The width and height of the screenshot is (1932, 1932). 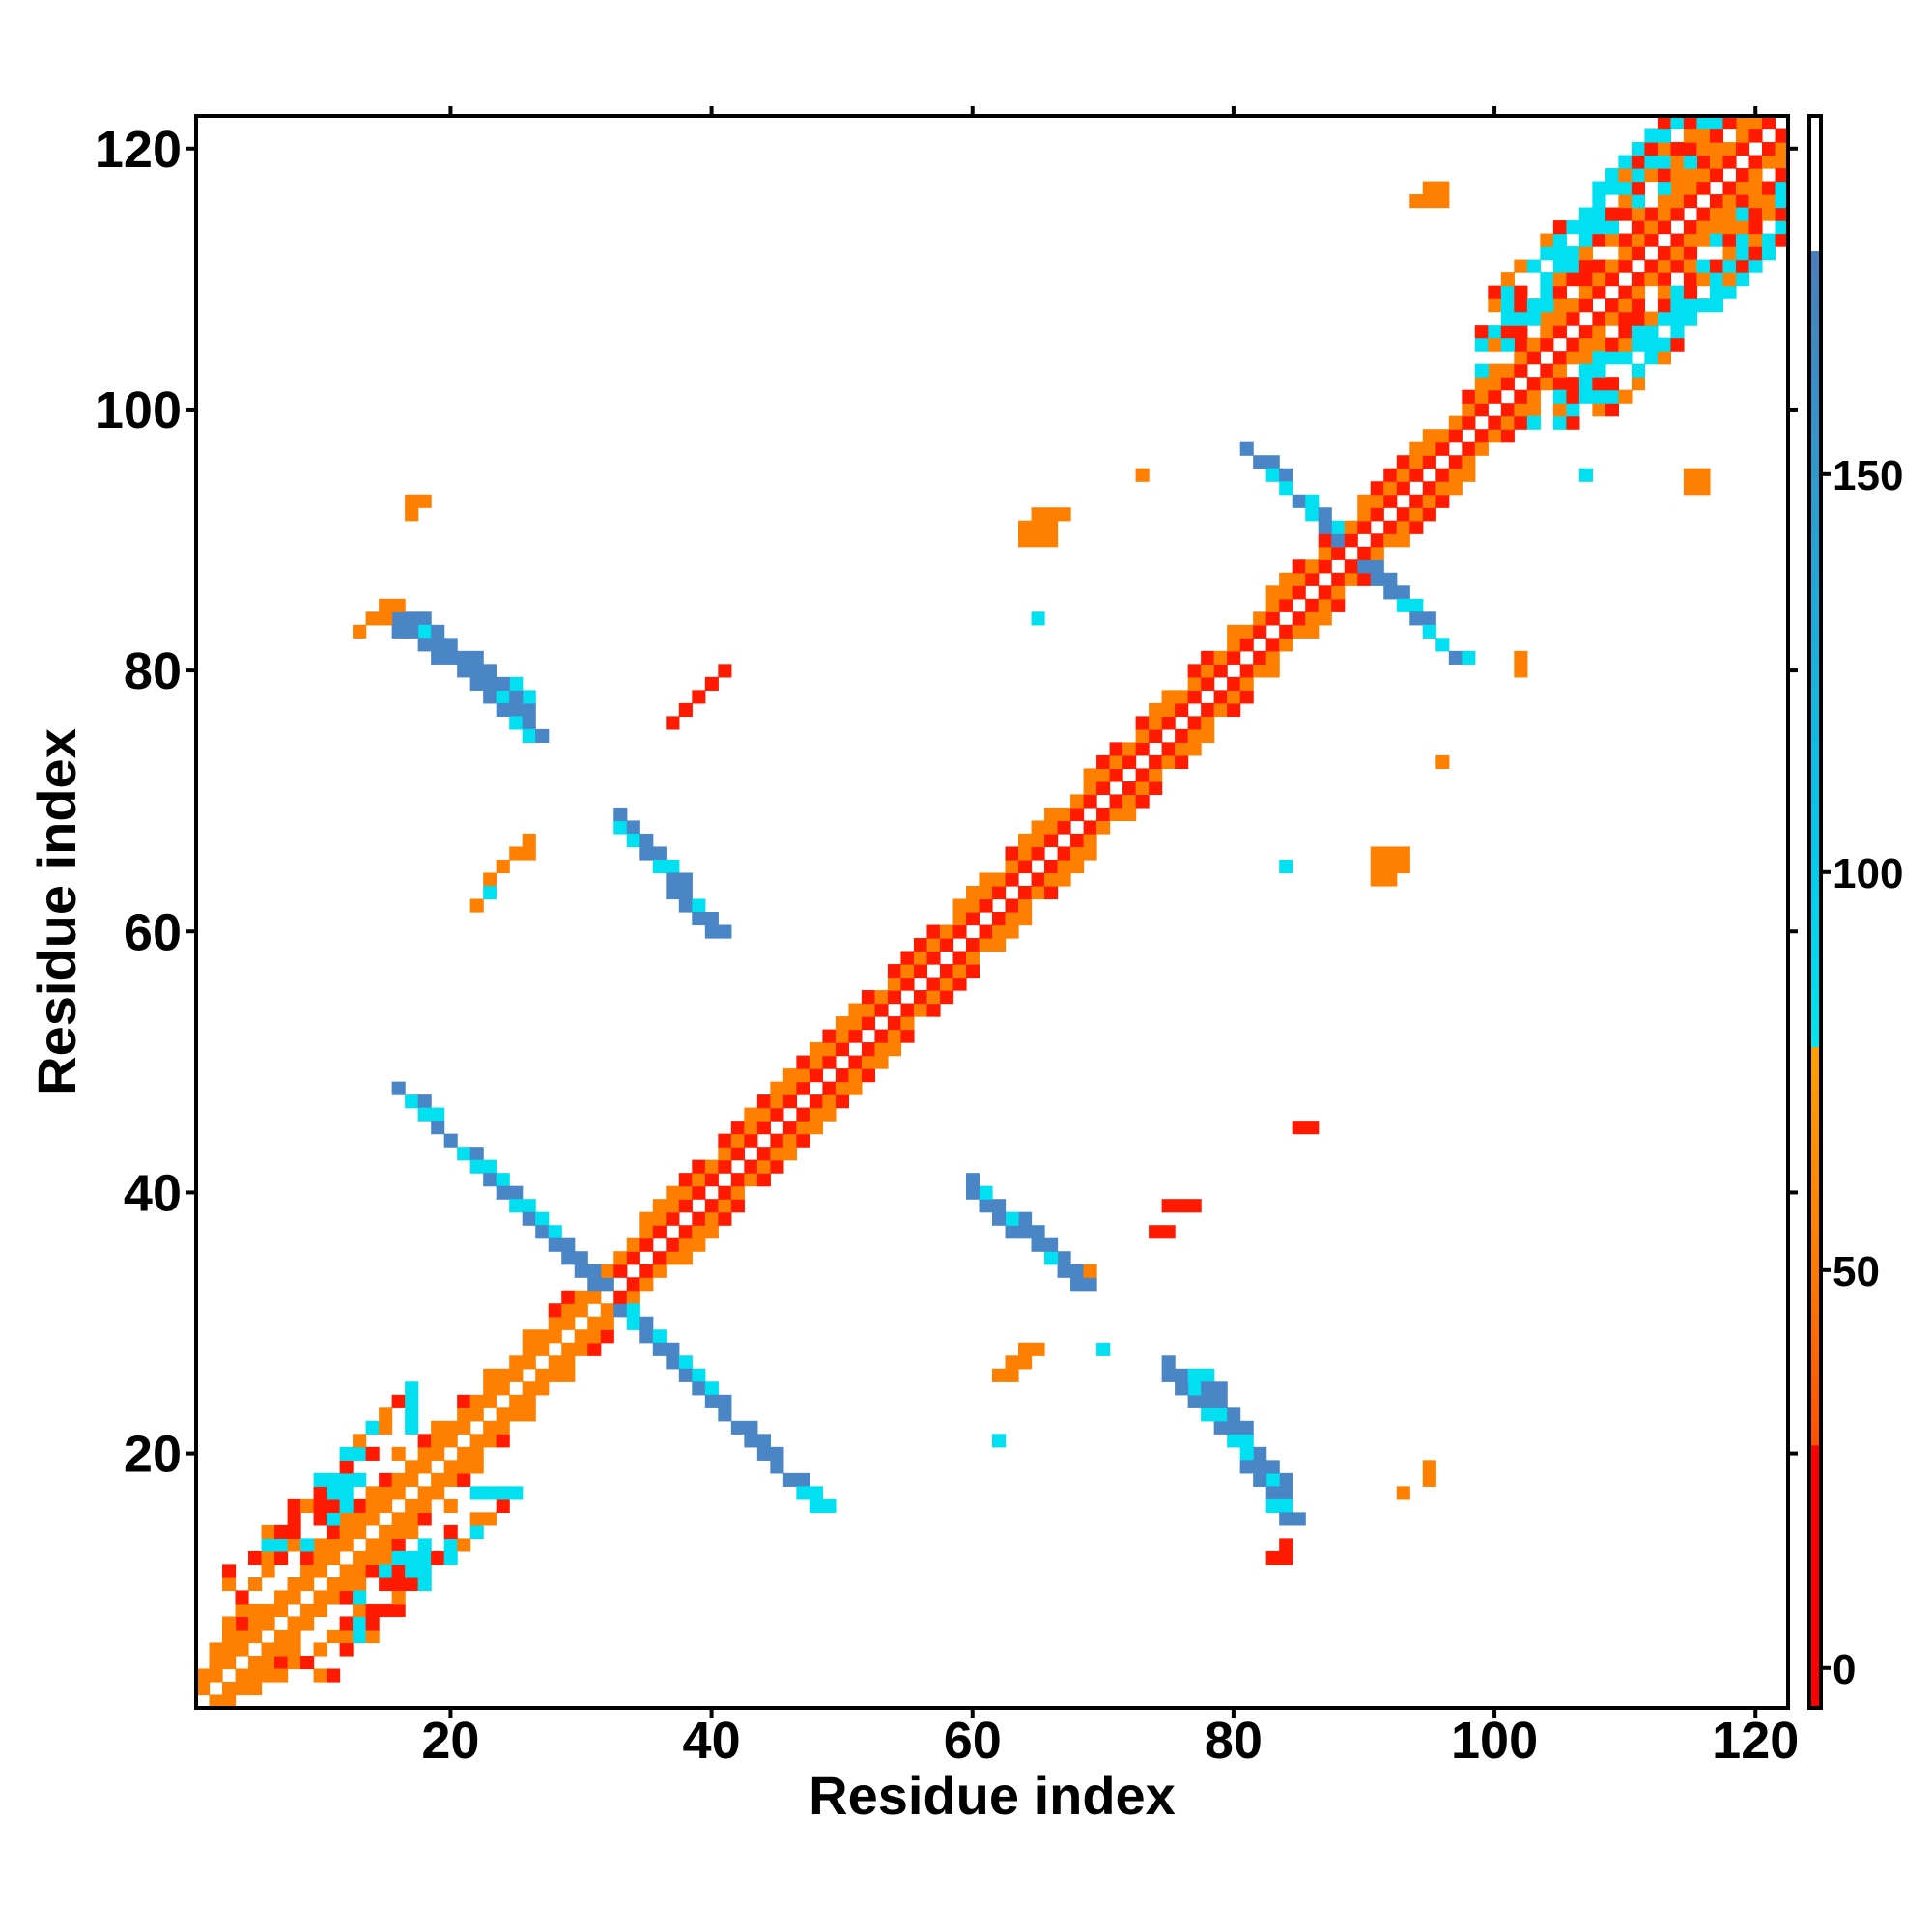 What do you see at coordinates (1494, 1741) in the screenshot?
I see `x-tick-label: 100` at bounding box center [1494, 1741].